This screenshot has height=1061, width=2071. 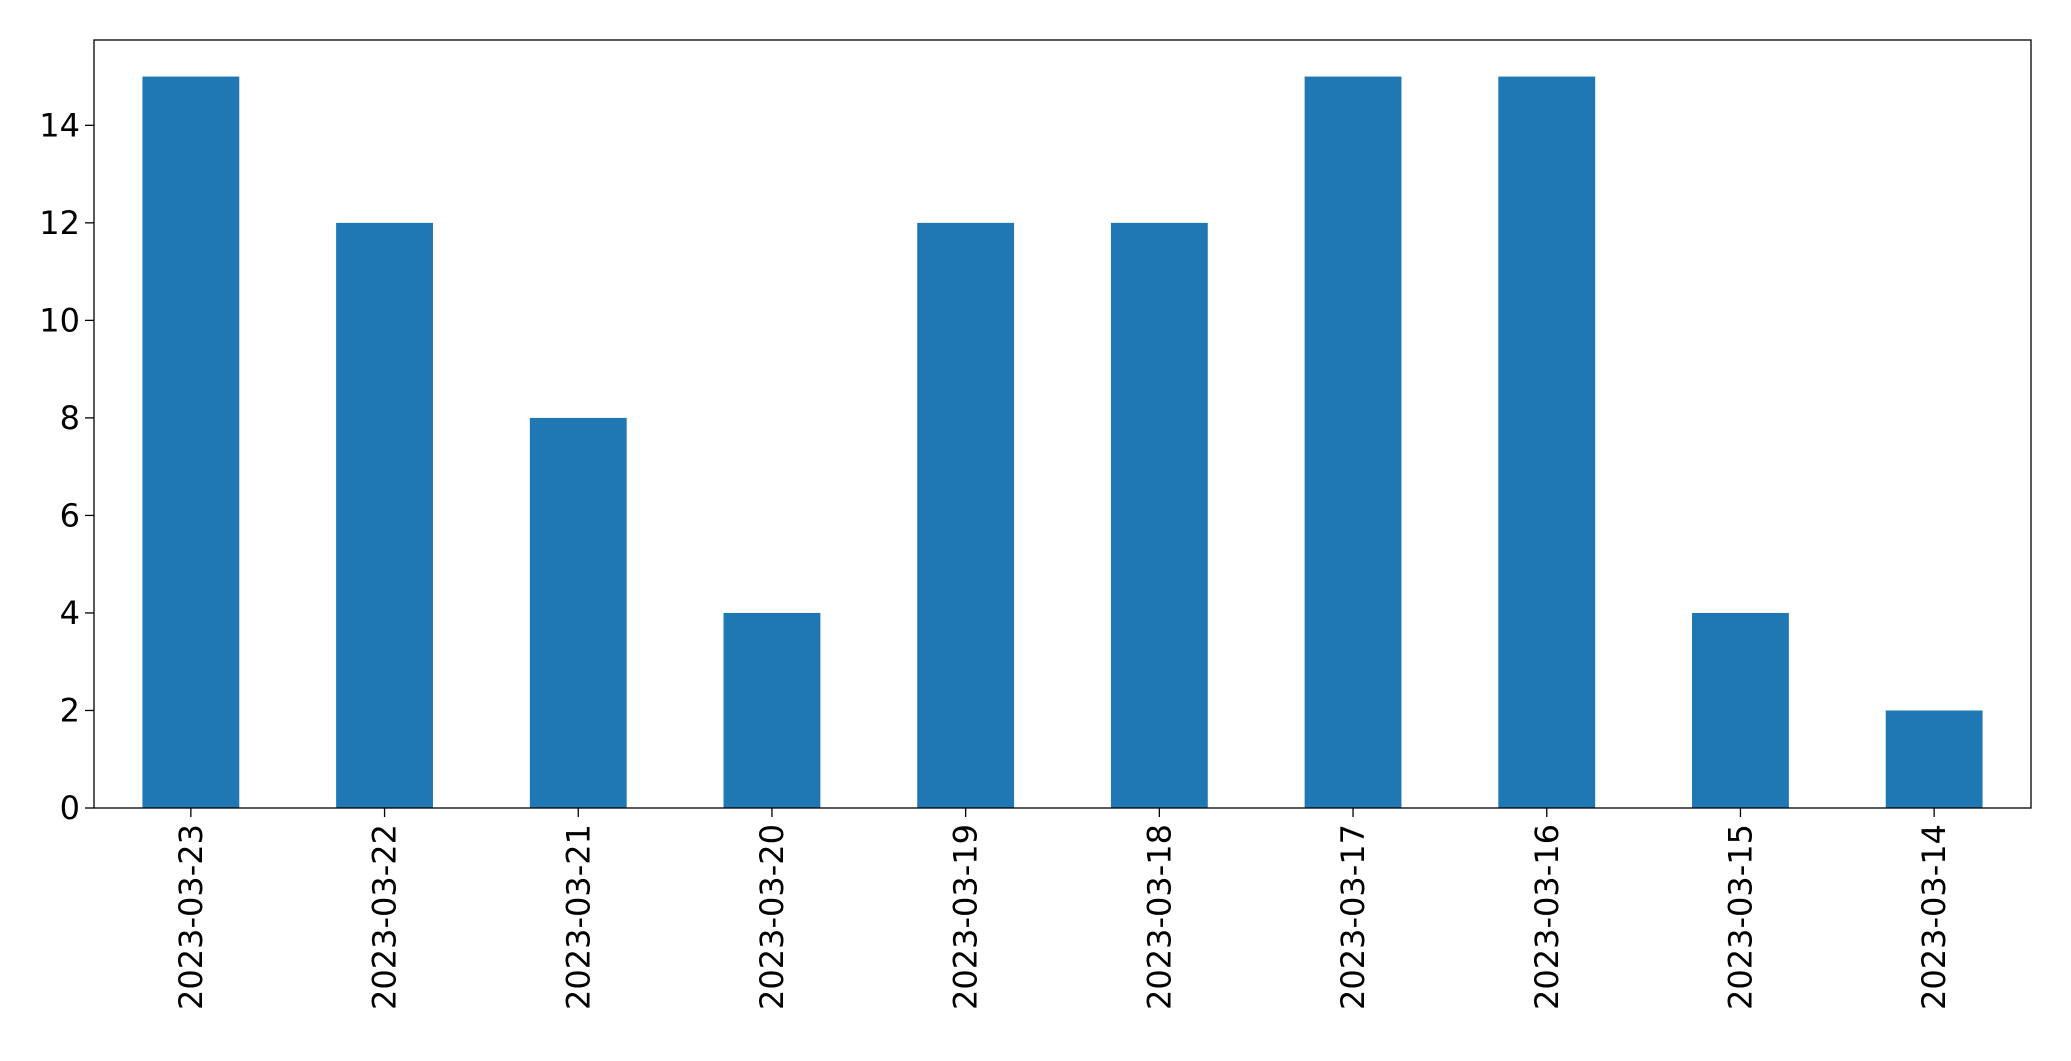 What do you see at coordinates (70, 418) in the screenshot?
I see `y-tick-label: 8` at bounding box center [70, 418].